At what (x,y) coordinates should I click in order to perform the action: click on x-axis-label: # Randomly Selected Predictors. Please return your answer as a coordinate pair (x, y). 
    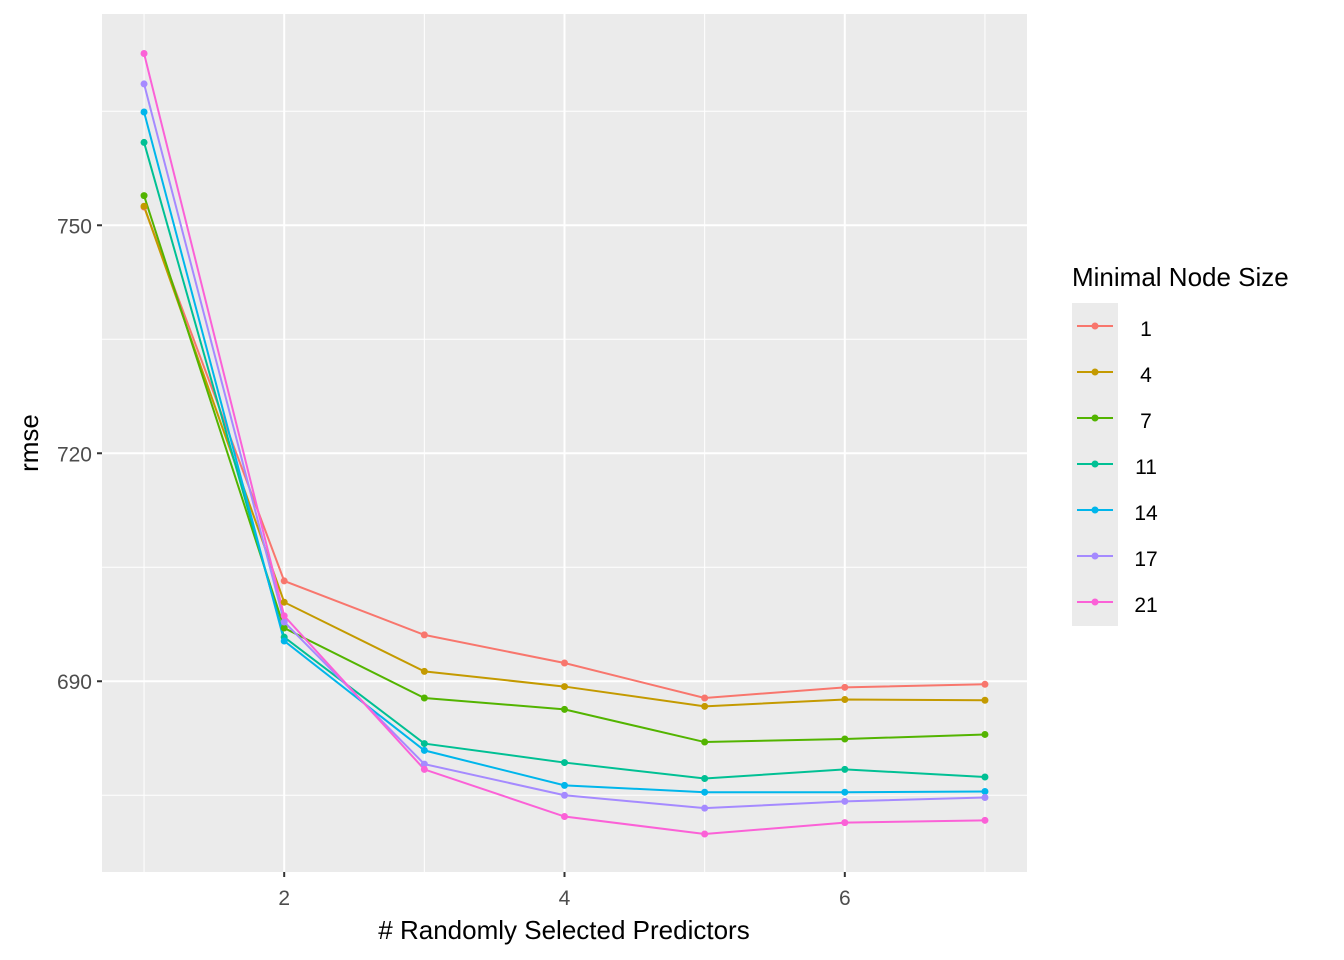
    Looking at the image, I should click on (563, 930).